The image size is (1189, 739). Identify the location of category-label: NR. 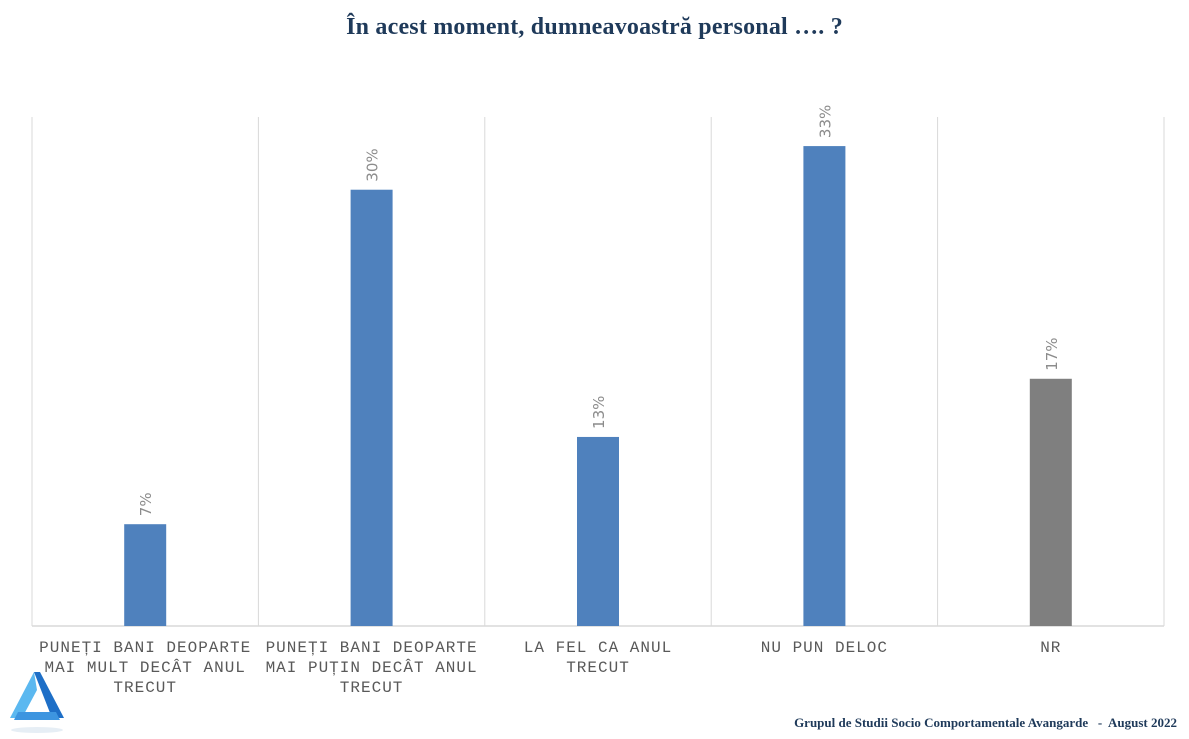
(1051, 648).